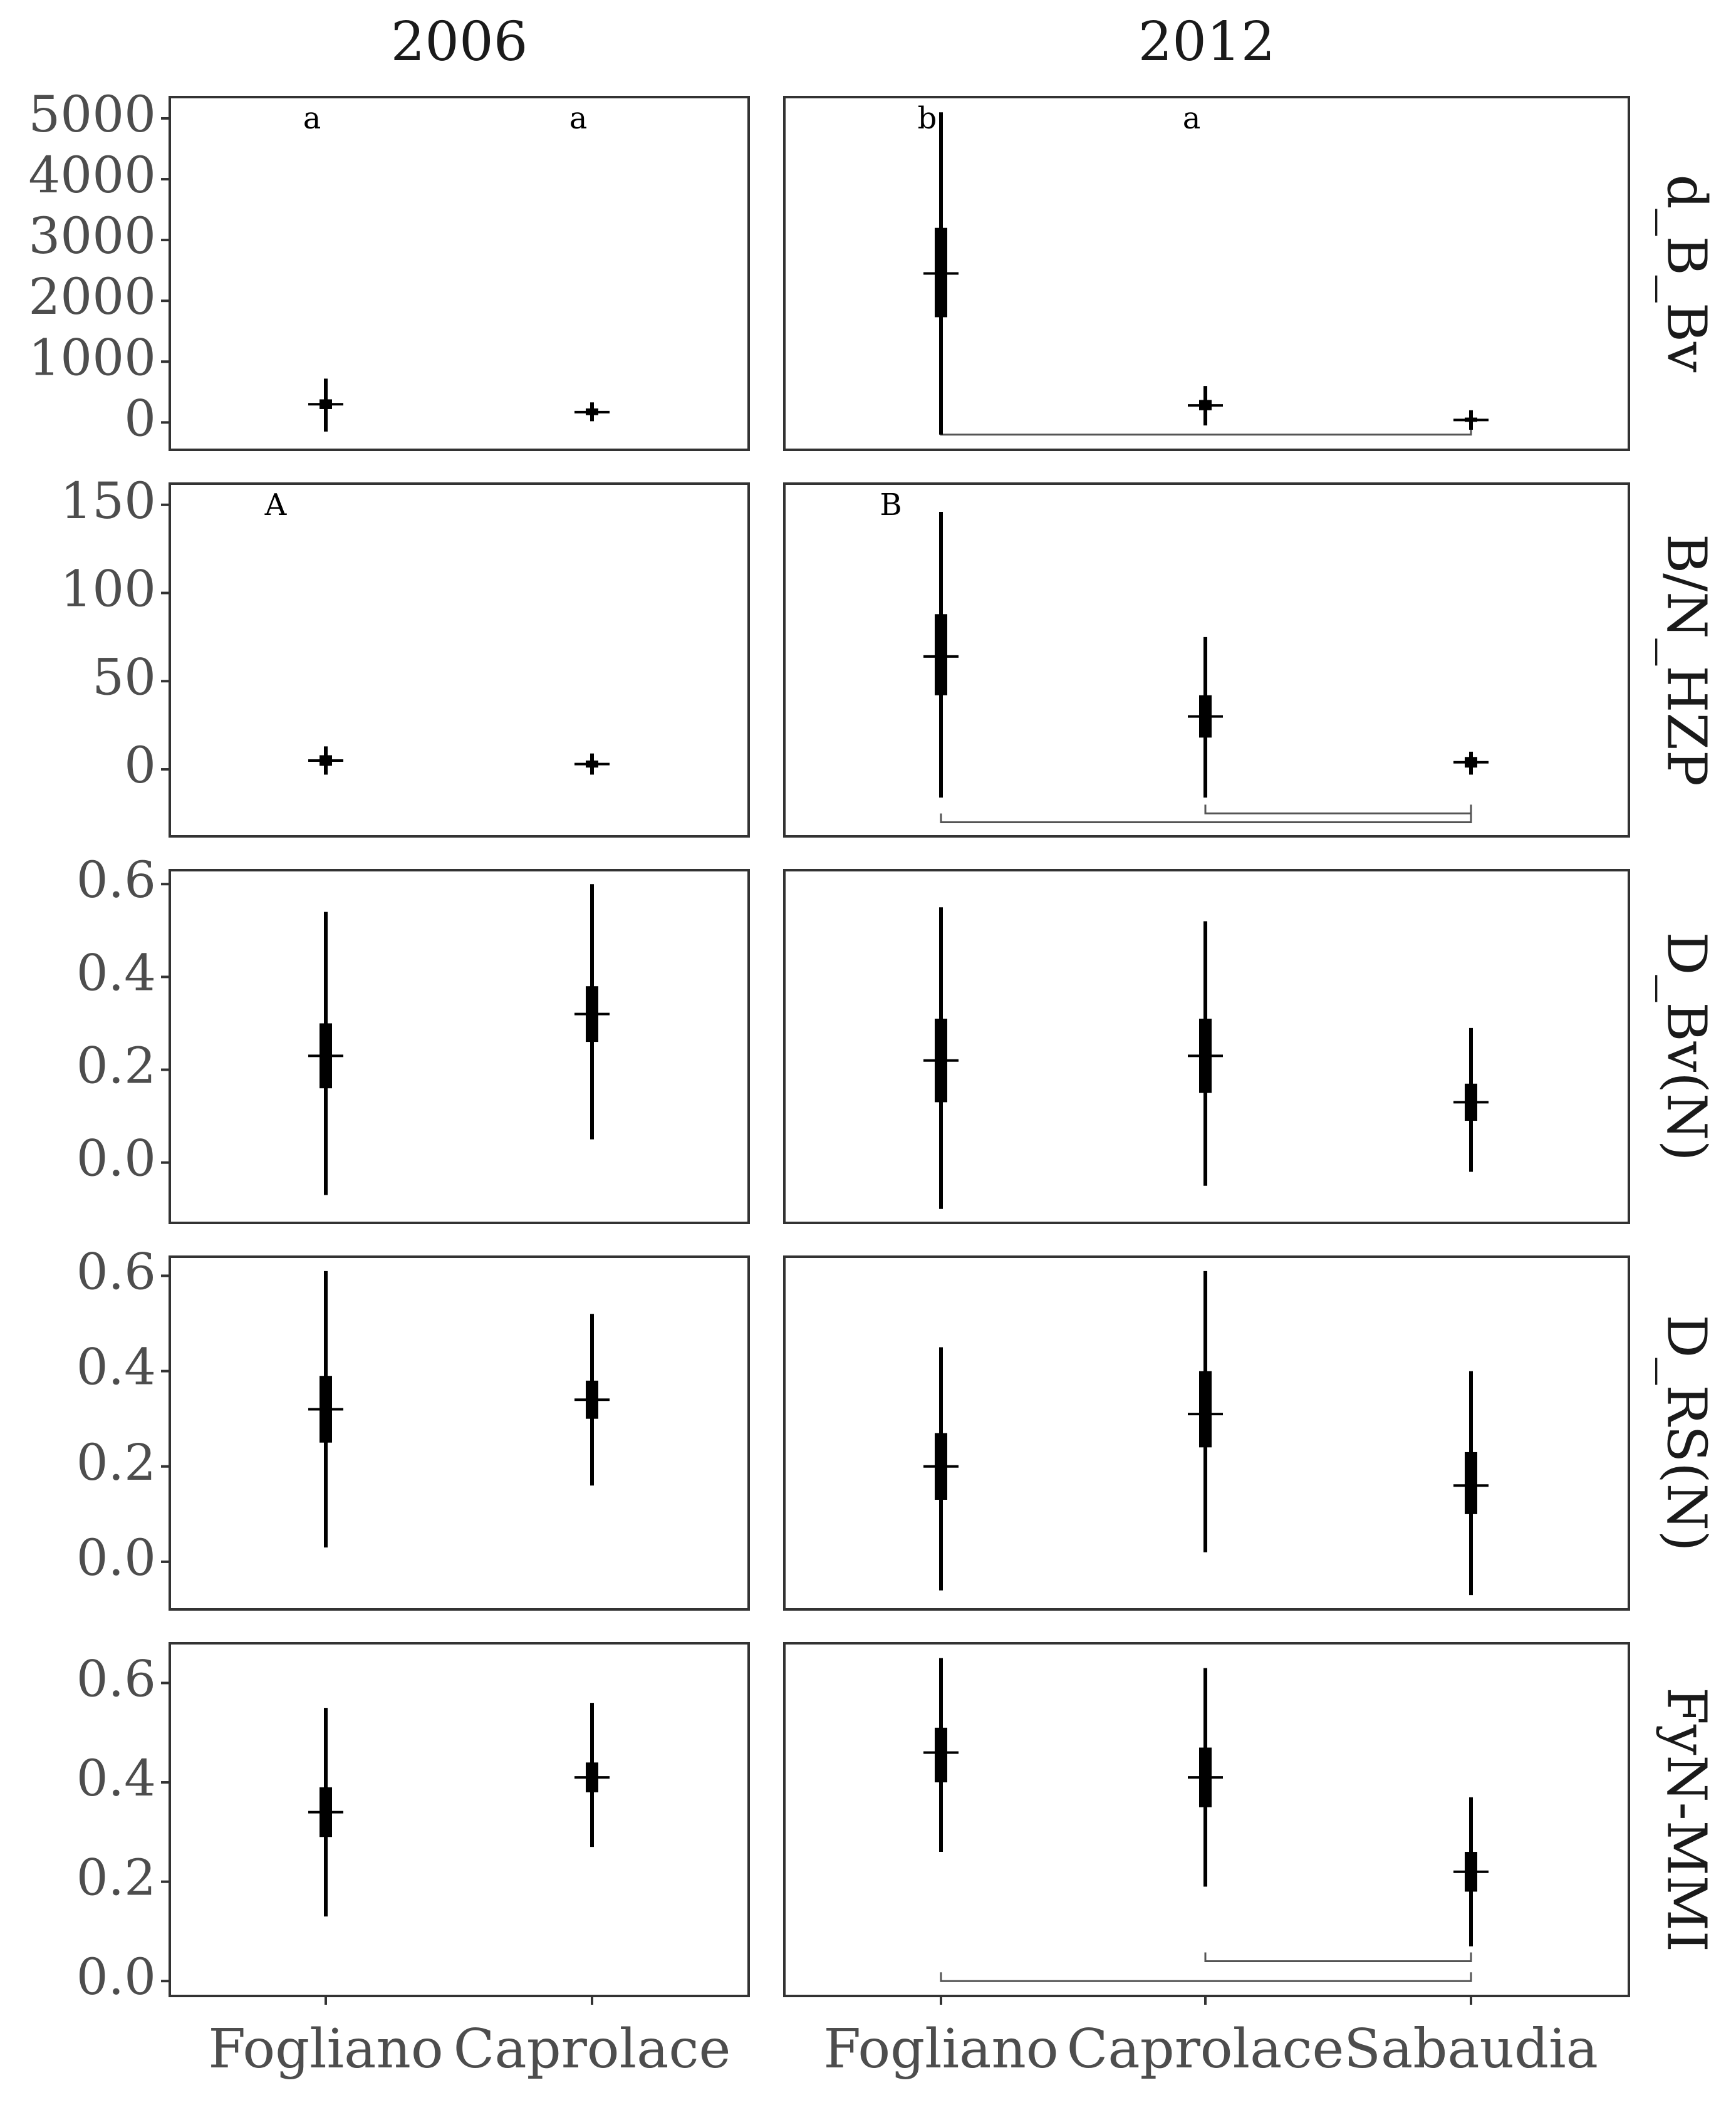  What do you see at coordinates (92, 114) in the screenshot?
I see `y-tick-label: 5000` at bounding box center [92, 114].